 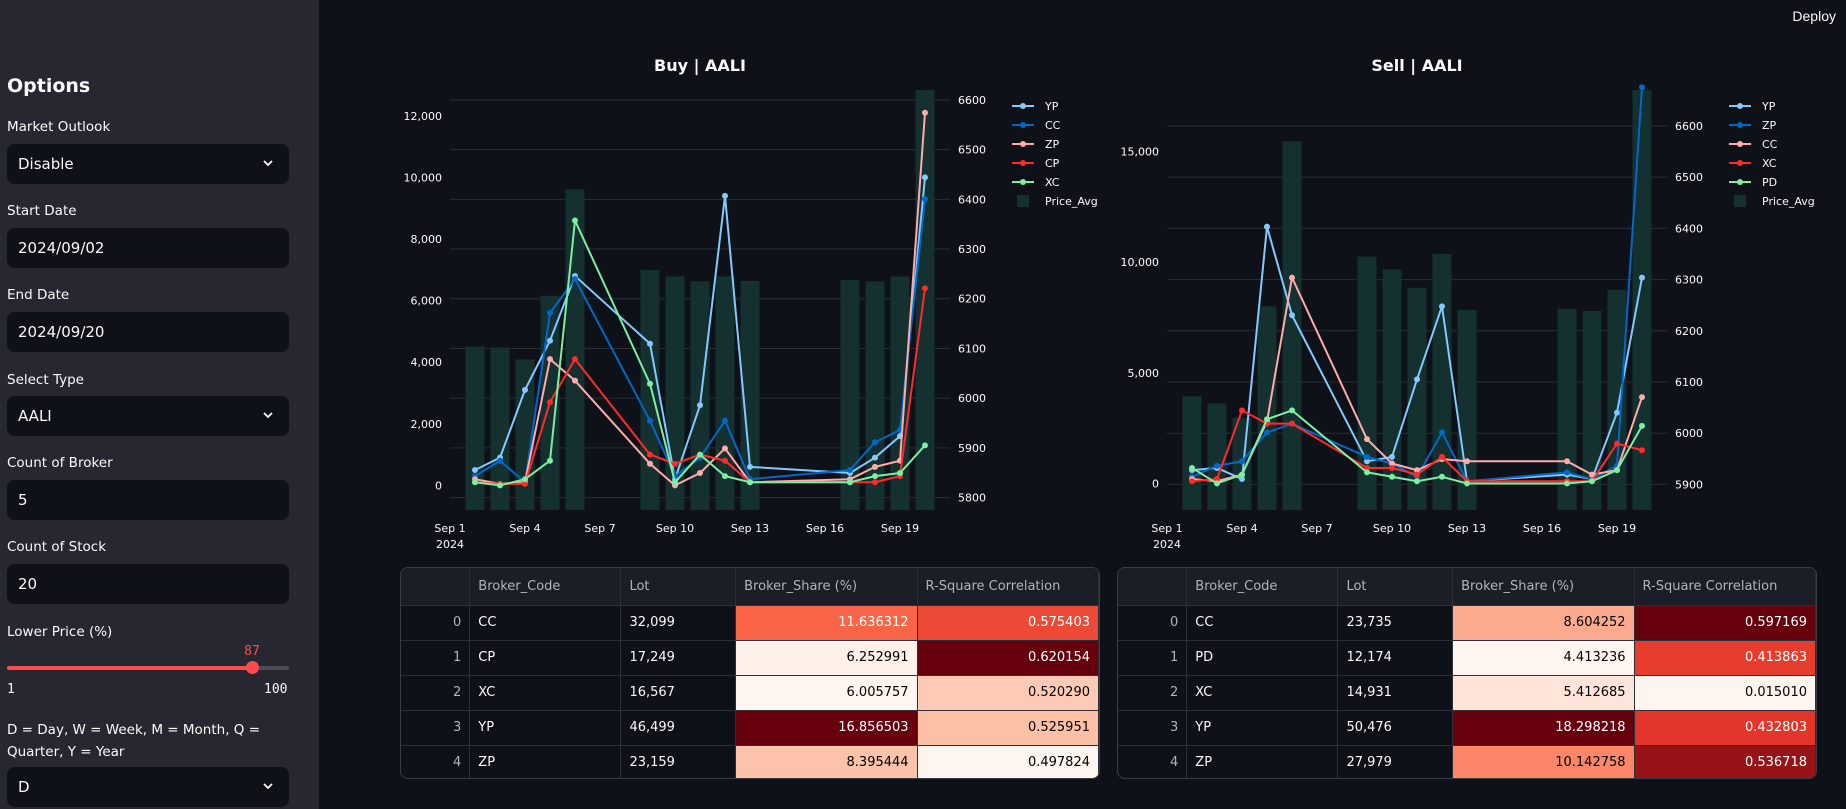 I want to click on market-outlook-select: Disable, so click(x=148, y=164).